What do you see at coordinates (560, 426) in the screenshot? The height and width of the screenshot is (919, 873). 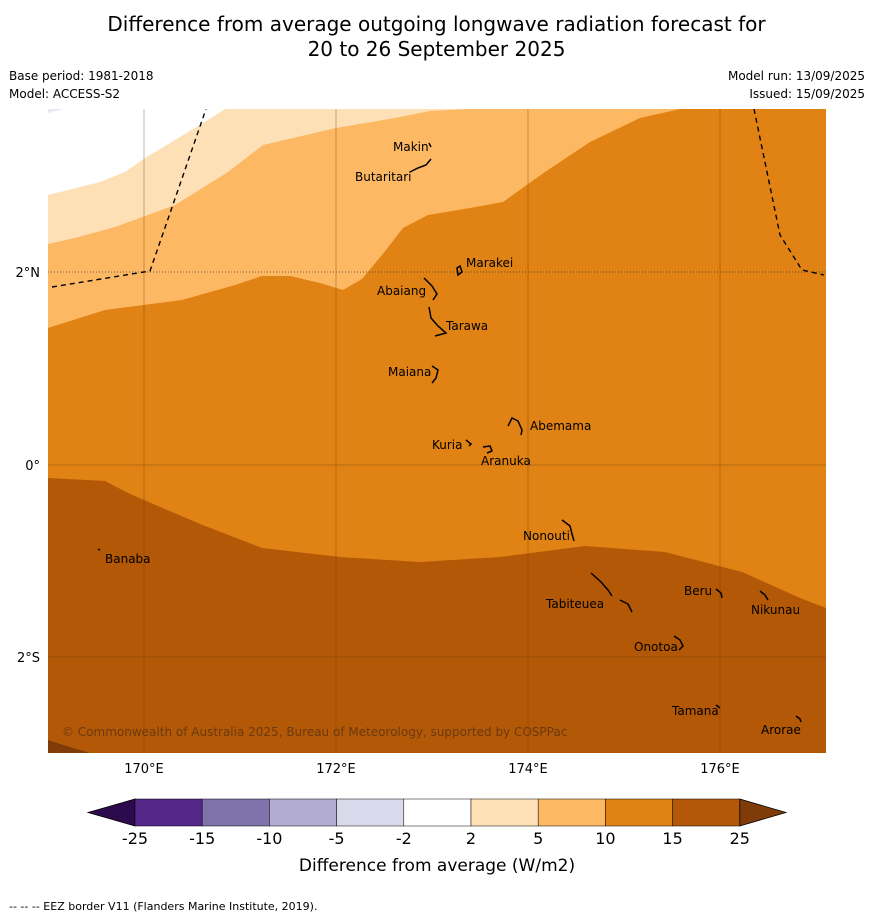 I see `label-abemama: Abemama` at bounding box center [560, 426].